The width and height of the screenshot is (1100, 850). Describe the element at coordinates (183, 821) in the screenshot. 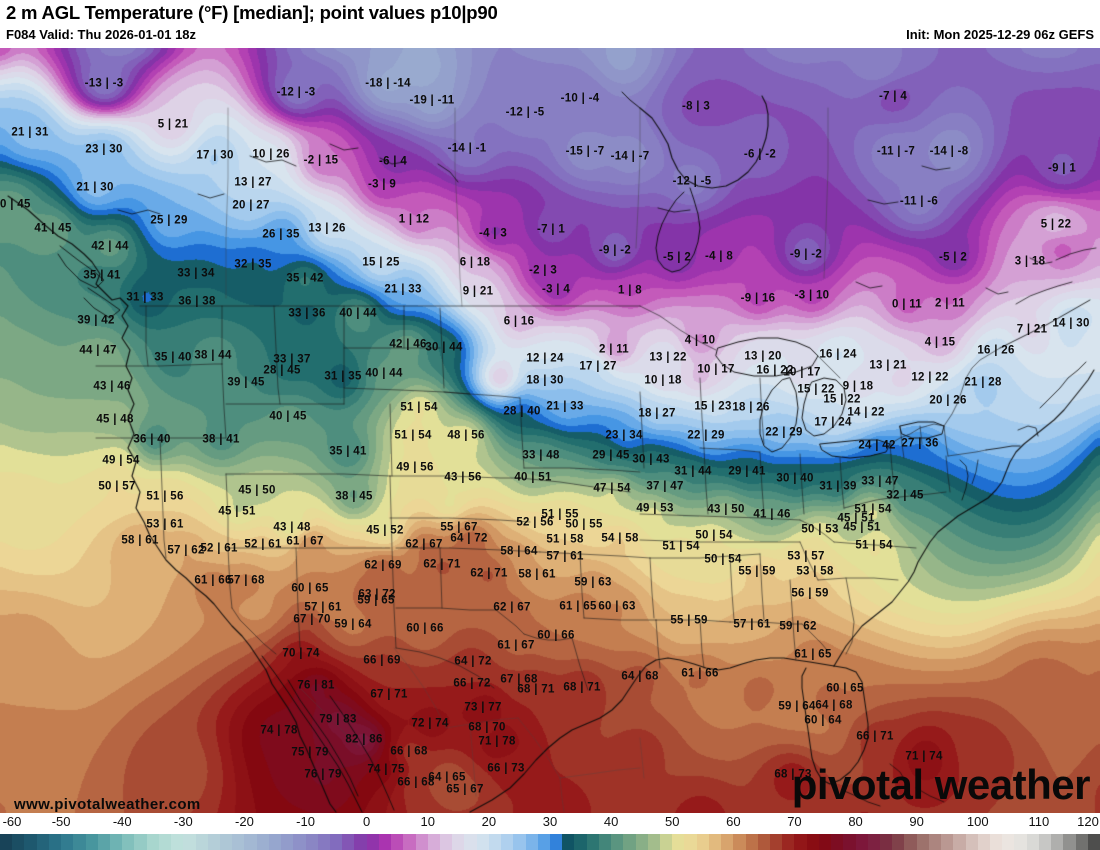

I see `colorbar-tick-label: -30` at that location.